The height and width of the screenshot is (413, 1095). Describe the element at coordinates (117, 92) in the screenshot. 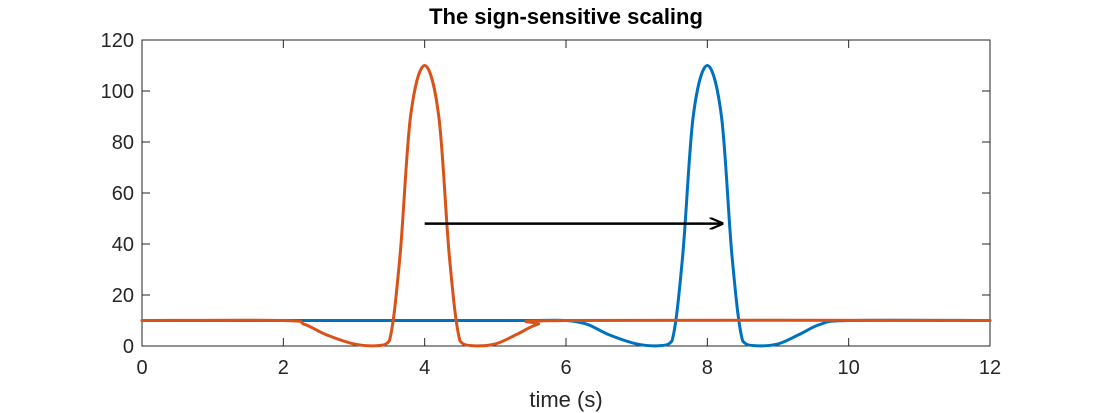

I see `y-tick-label: 100` at that location.